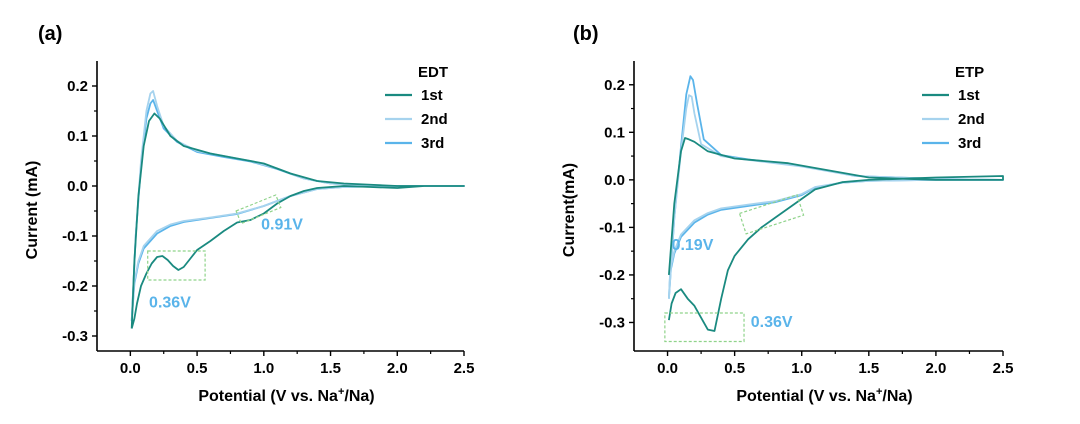 The image size is (1080, 424). What do you see at coordinates (569, 210) in the screenshot?
I see `y-axis-title: Current(mA)` at bounding box center [569, 210].